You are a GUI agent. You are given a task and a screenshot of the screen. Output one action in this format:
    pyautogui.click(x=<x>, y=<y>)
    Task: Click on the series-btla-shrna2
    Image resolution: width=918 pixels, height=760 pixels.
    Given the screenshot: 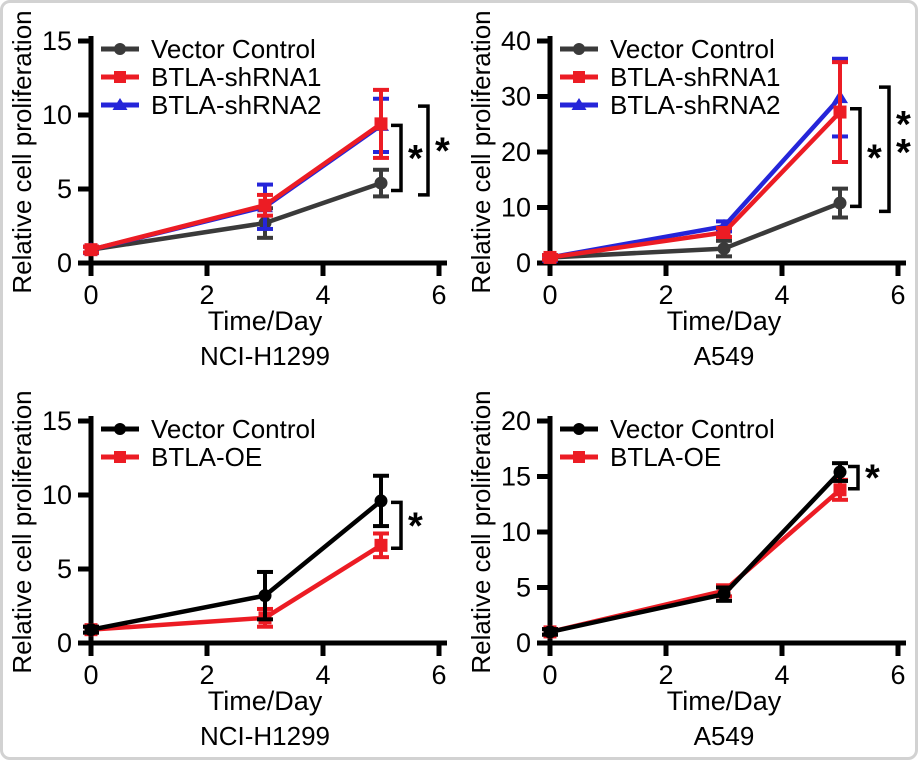 What is the action you would take?
    pyautogui.click(x=236, y=176)
    